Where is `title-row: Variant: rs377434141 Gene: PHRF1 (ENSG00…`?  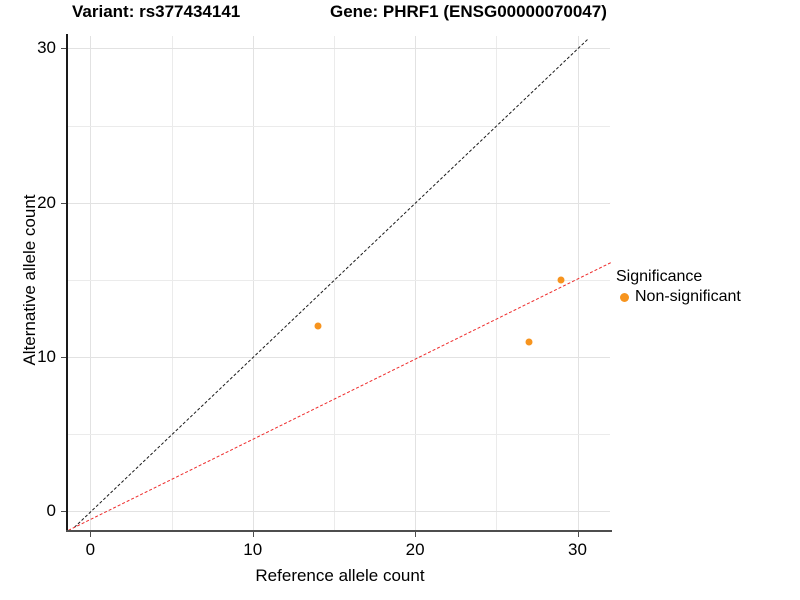 title-row: Variant: rs377434141 Gene: PHRF1 (ENSG00… is located at coordinates (400, 14).